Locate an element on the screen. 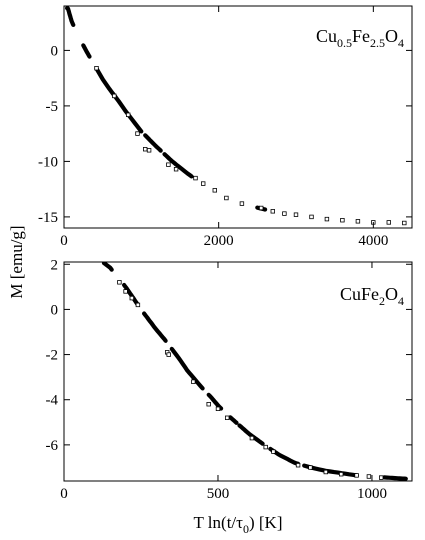 This screenshot has height=540, width=425. y-tick-label: -2 is located at coordinates (52, 356).